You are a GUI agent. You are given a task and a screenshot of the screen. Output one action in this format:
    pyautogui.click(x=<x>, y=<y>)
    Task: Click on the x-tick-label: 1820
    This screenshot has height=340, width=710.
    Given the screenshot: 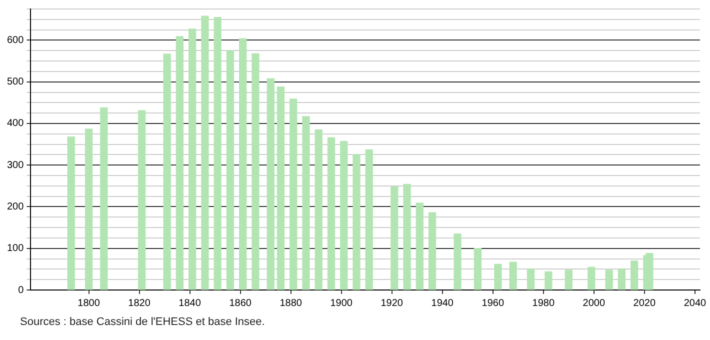 What is the action you would take?
    pyautogui.click(x=139, y=303)
    